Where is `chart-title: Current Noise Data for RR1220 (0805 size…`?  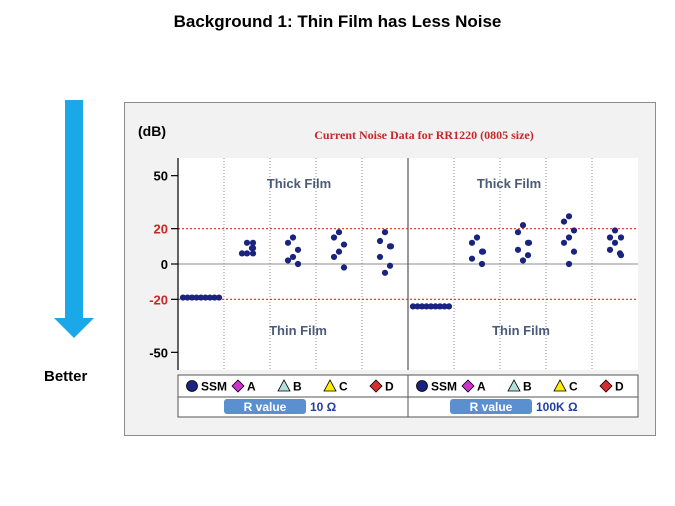 chart-title: Current Noise Data for RR1220 (0805 size… is located at coordinates (424, 135).